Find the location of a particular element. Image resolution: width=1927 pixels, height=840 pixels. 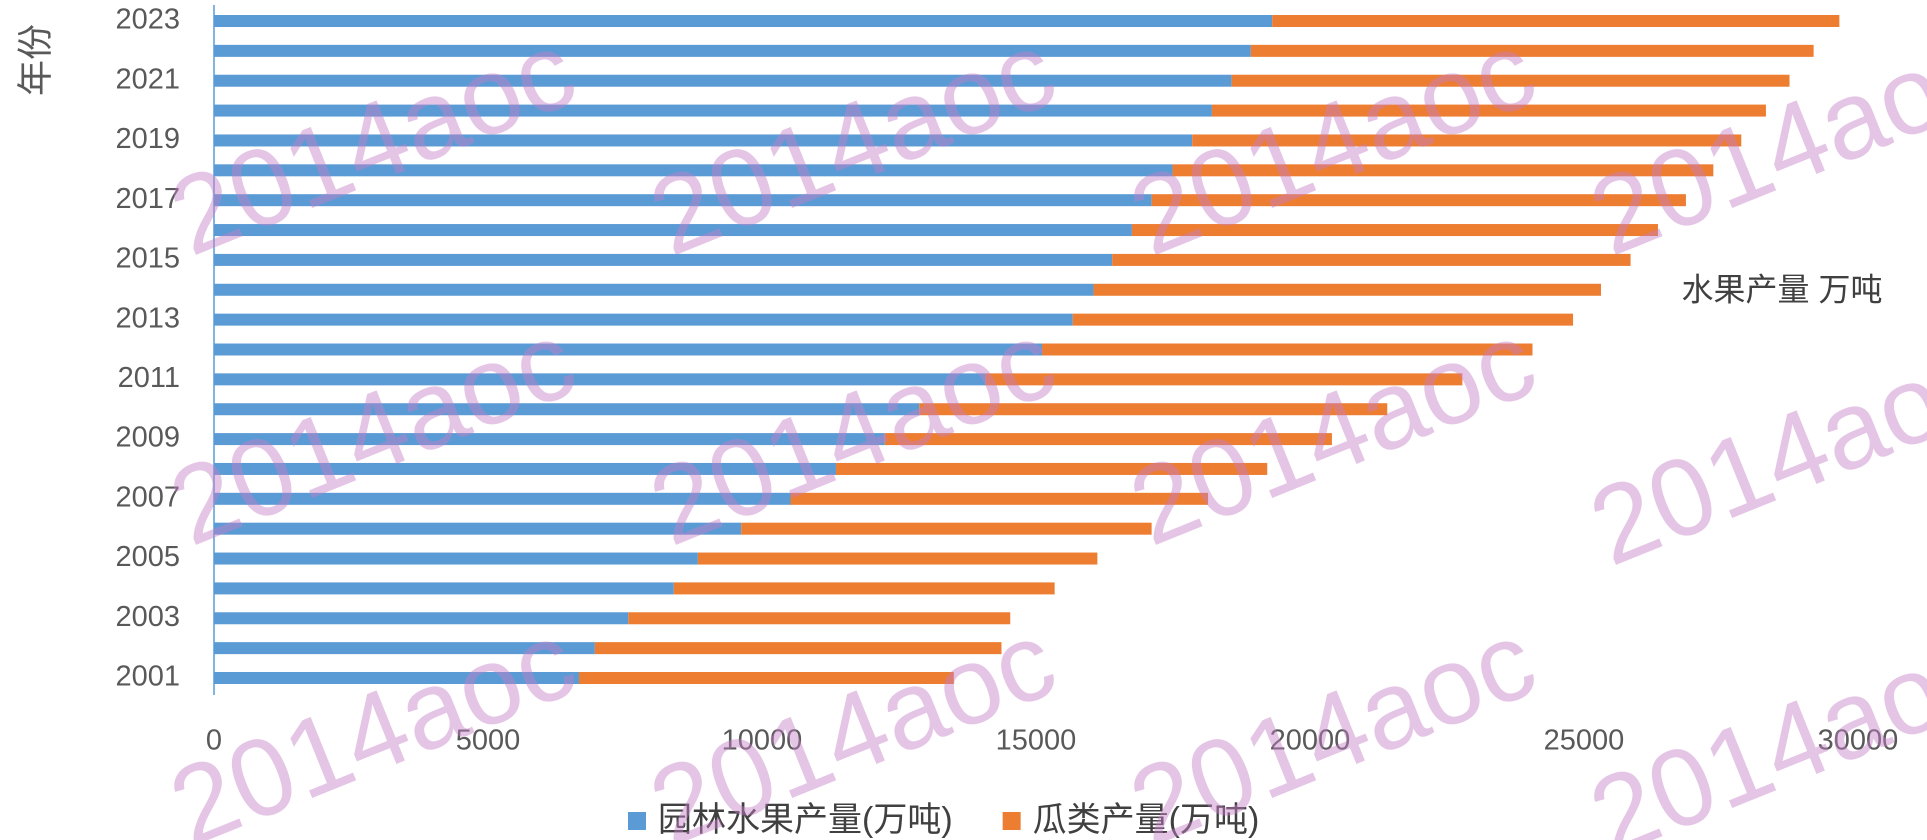

x-tick-label: 10000 is located at coordinates (762, 741).